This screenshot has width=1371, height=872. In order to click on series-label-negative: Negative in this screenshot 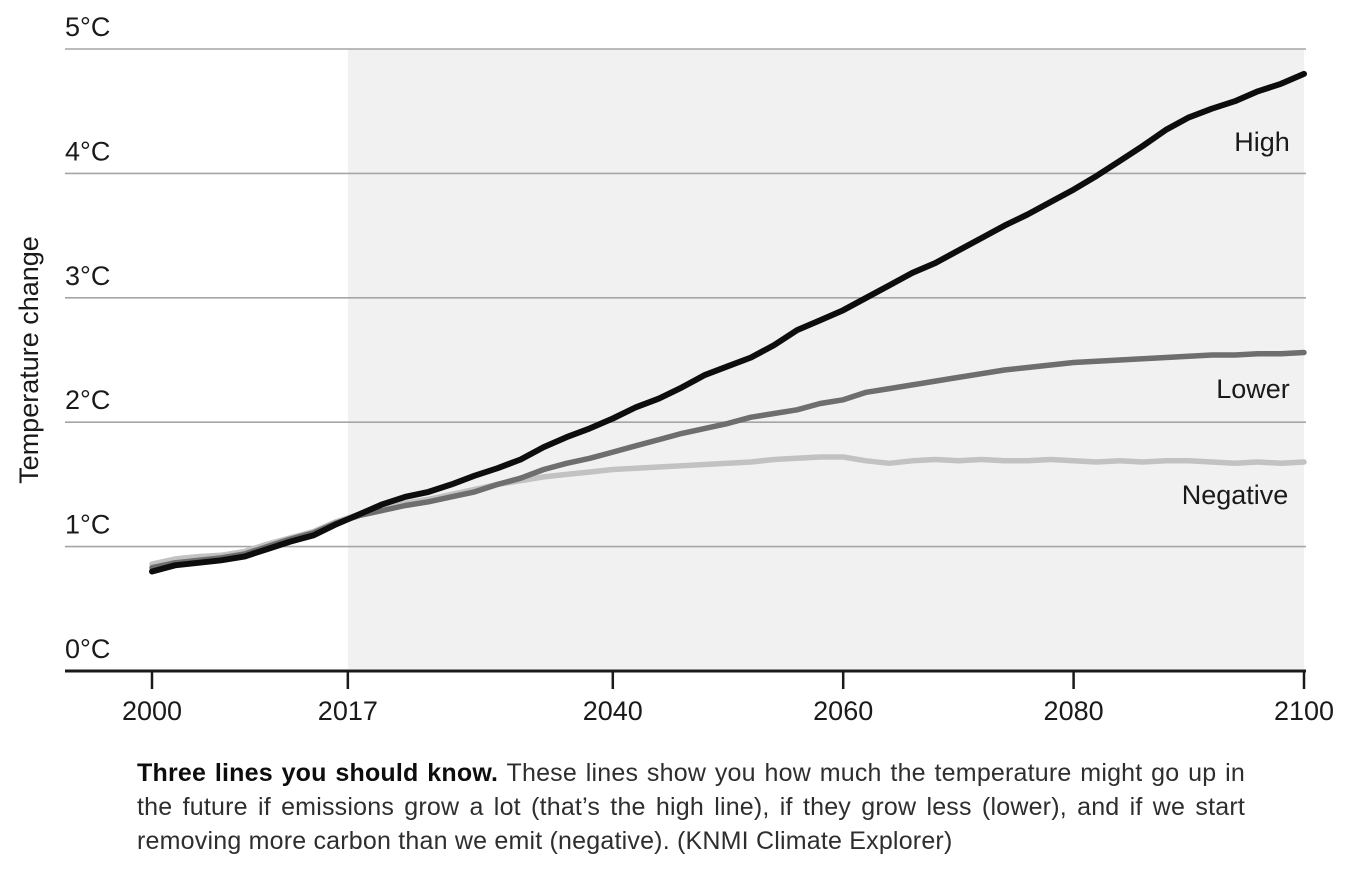, I will do `click(1235, 495)`.